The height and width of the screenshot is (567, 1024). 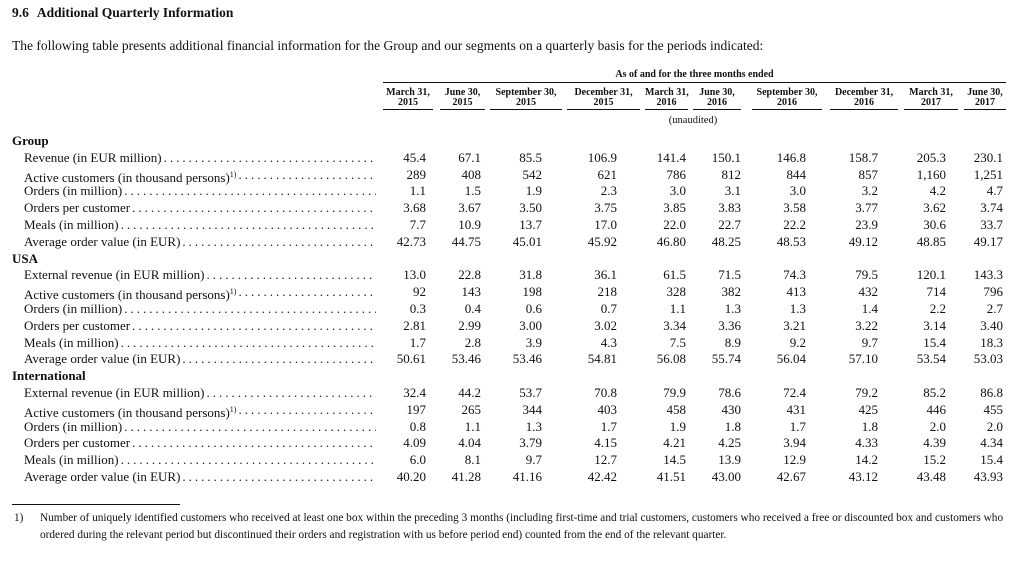 I want to click on cell-value: 3.34, so click(x=674, y=325).